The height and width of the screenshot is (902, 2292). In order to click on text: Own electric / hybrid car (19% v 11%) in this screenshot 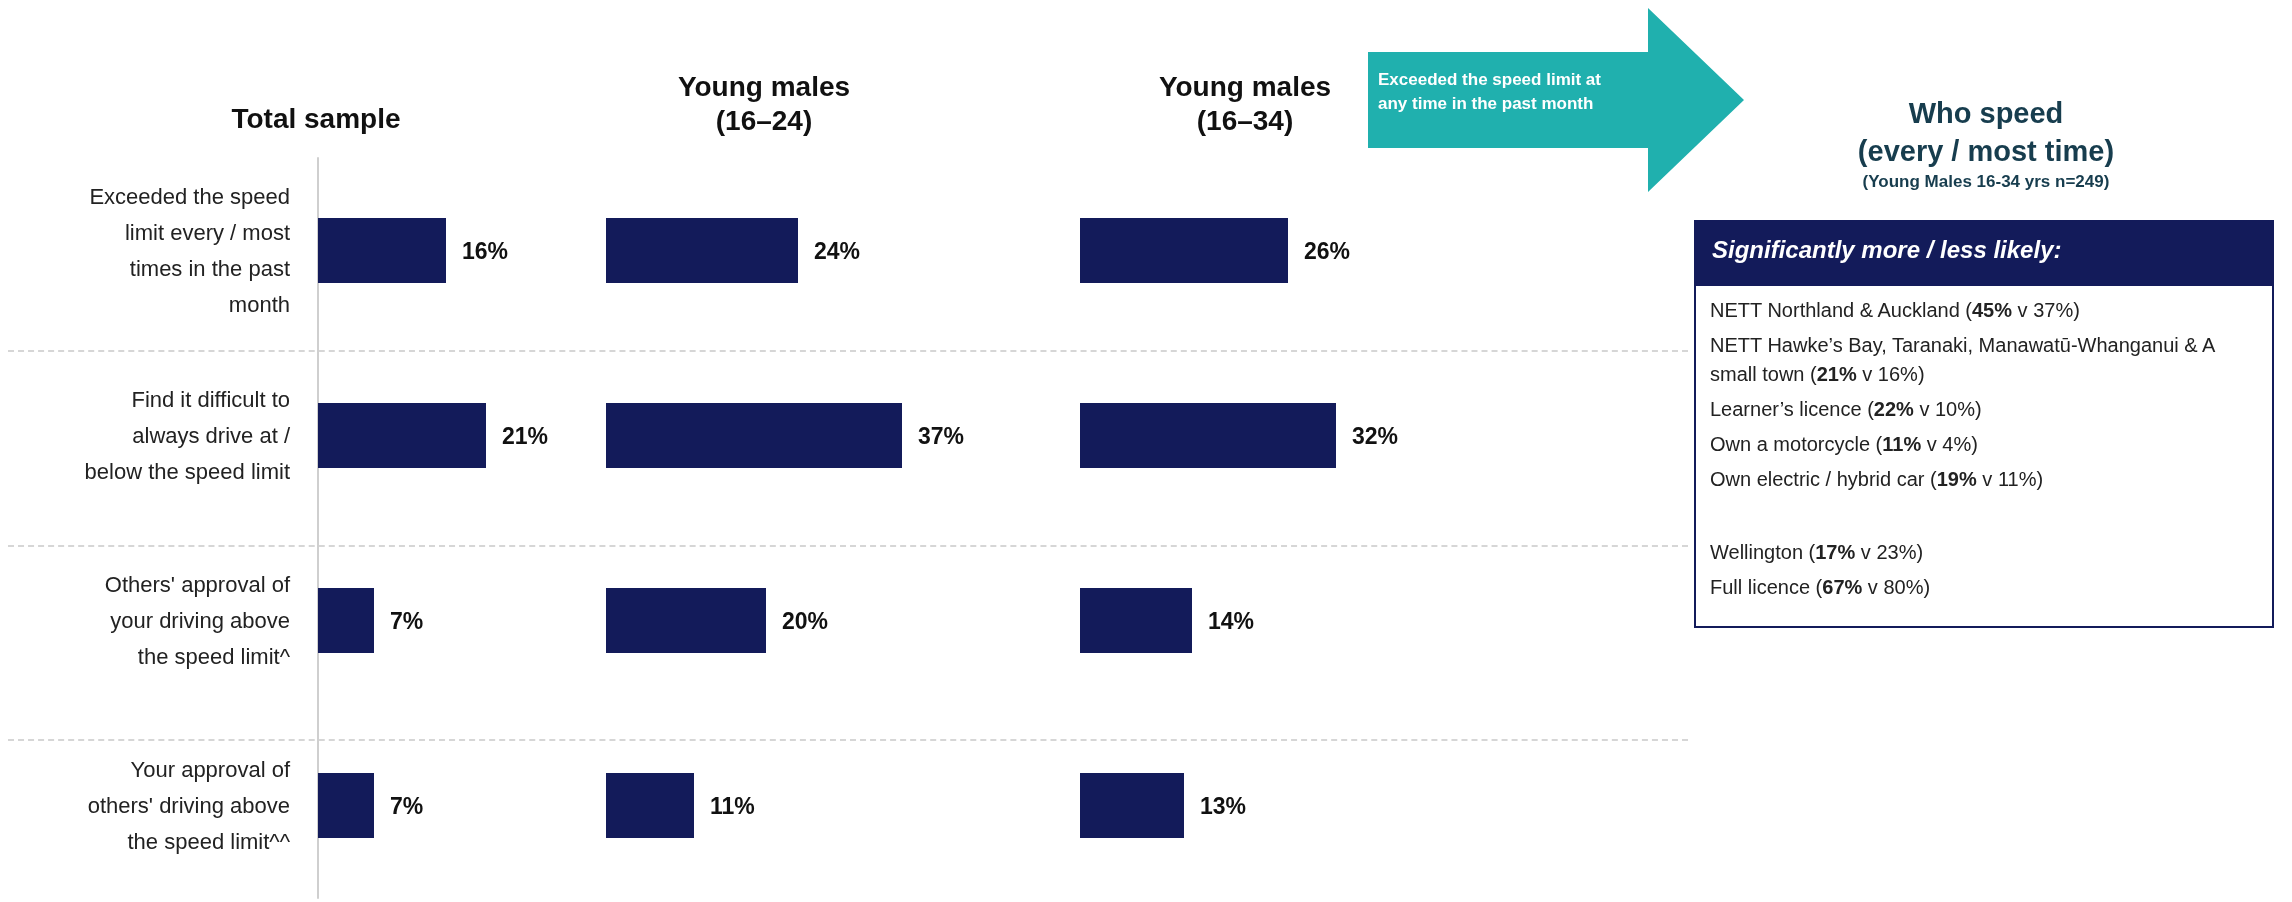, I will do `click(1877, 479)`.